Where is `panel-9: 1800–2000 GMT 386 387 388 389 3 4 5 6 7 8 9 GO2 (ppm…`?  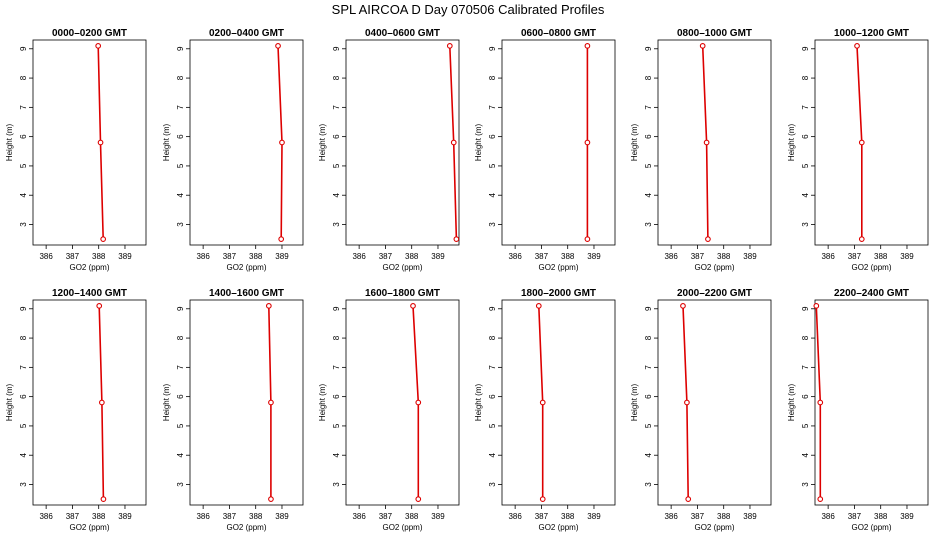
panel-9: 1800–2000 GMT 386 387 388 389 3 4 5 6 7 8 9 GO2 (ppm… is located at coordinates (545, 410).